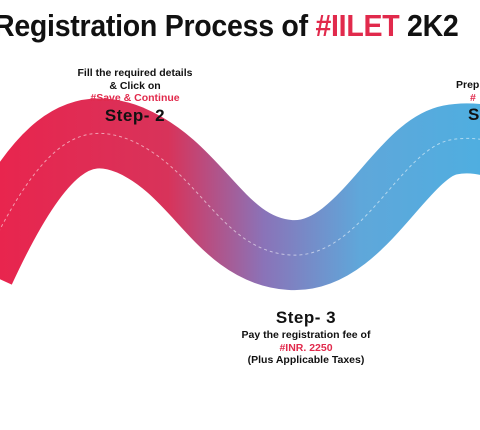  I want to click on title-highlight: #IILET, so click(357, 25).